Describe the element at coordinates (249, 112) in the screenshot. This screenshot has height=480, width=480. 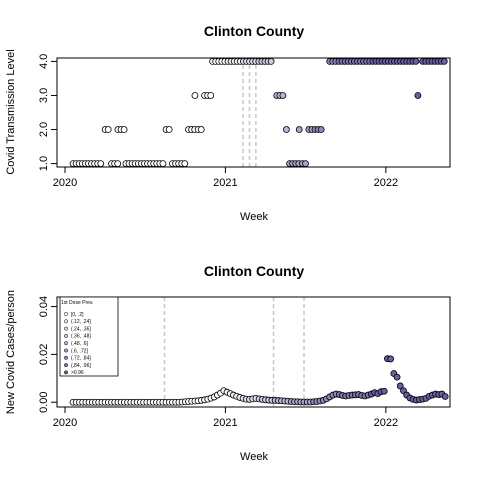
I see `panel1-reference-lines` at that location.